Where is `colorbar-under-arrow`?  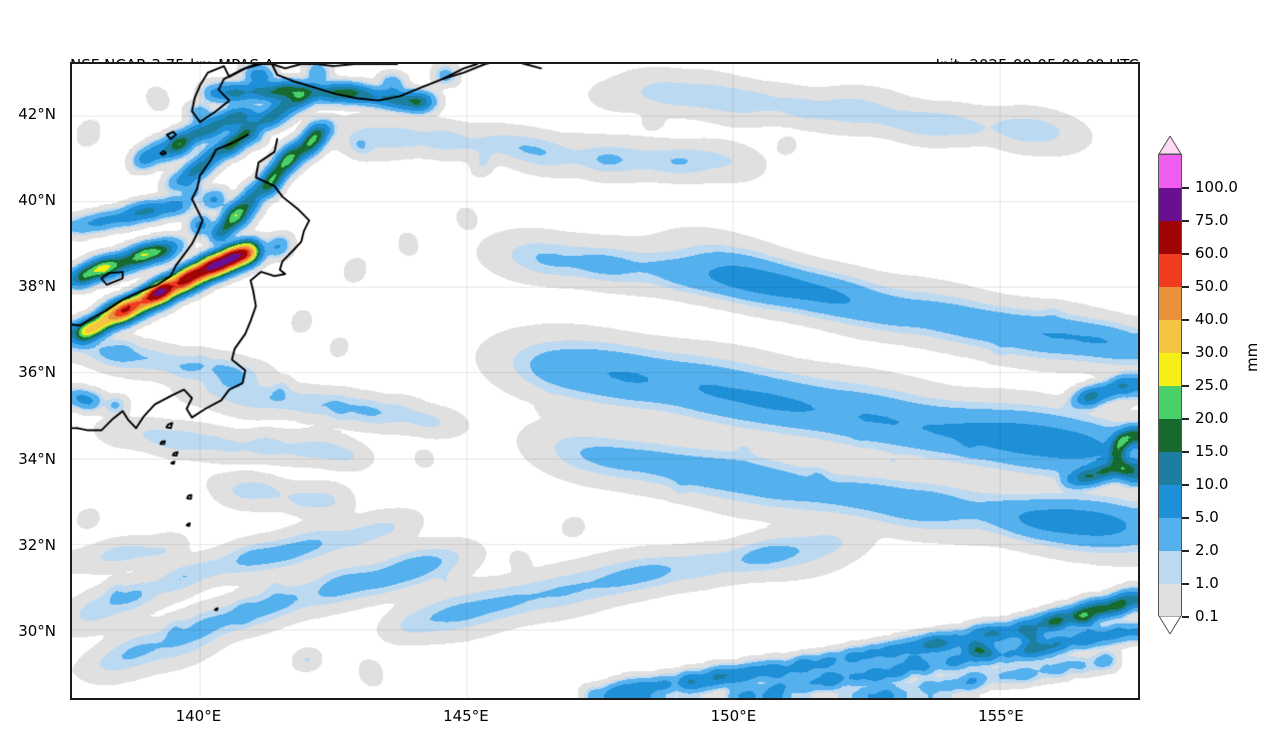 colorbar-under-arrow is located at coordinates (1170, 625).